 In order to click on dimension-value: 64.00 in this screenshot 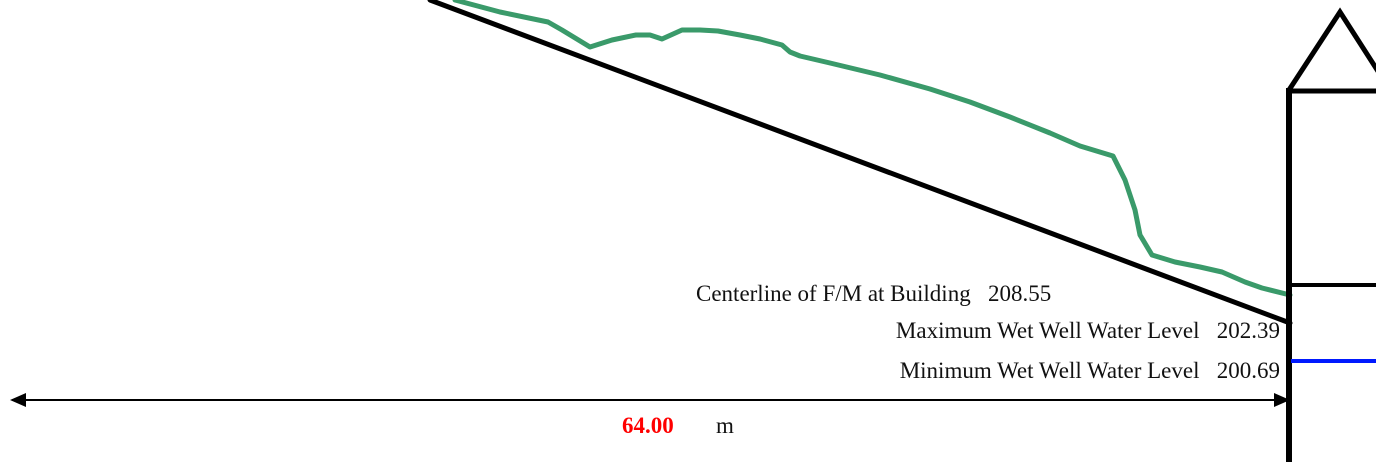, I will do `click(648, 425)`.